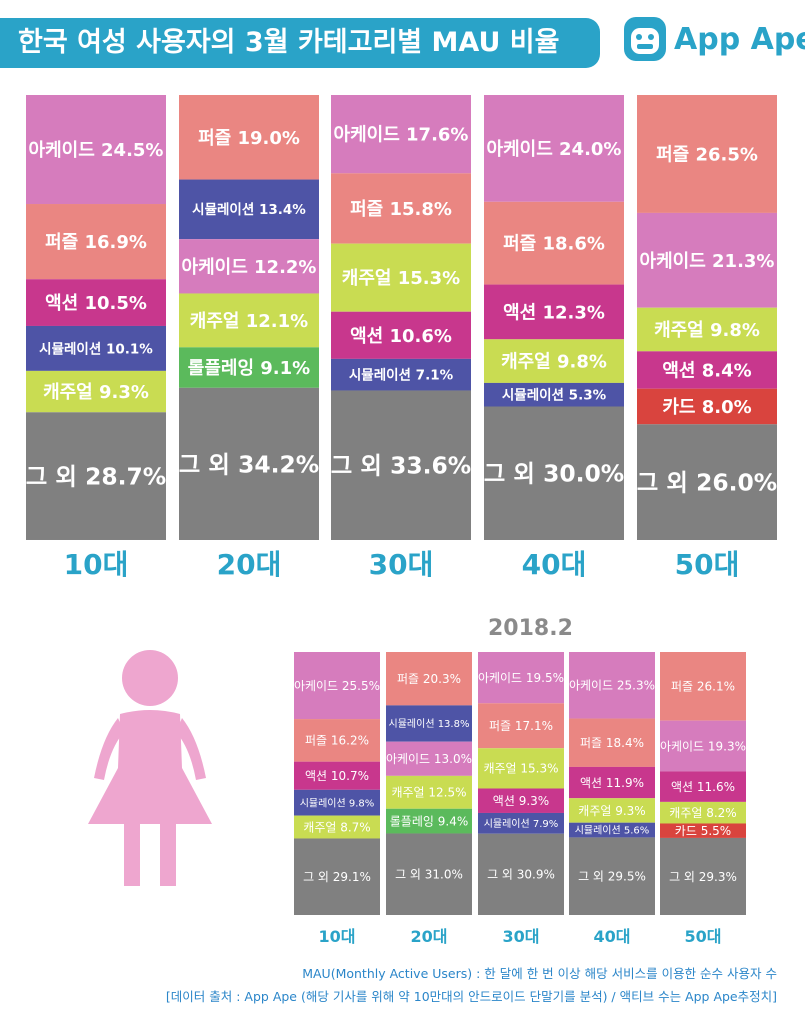 This screenshot has width=805, height=1024. What do you see at coordinates (703, 786) in the screenshot?
I see `bar-segment-2-50대-액션` at bounding box center [703, 786].